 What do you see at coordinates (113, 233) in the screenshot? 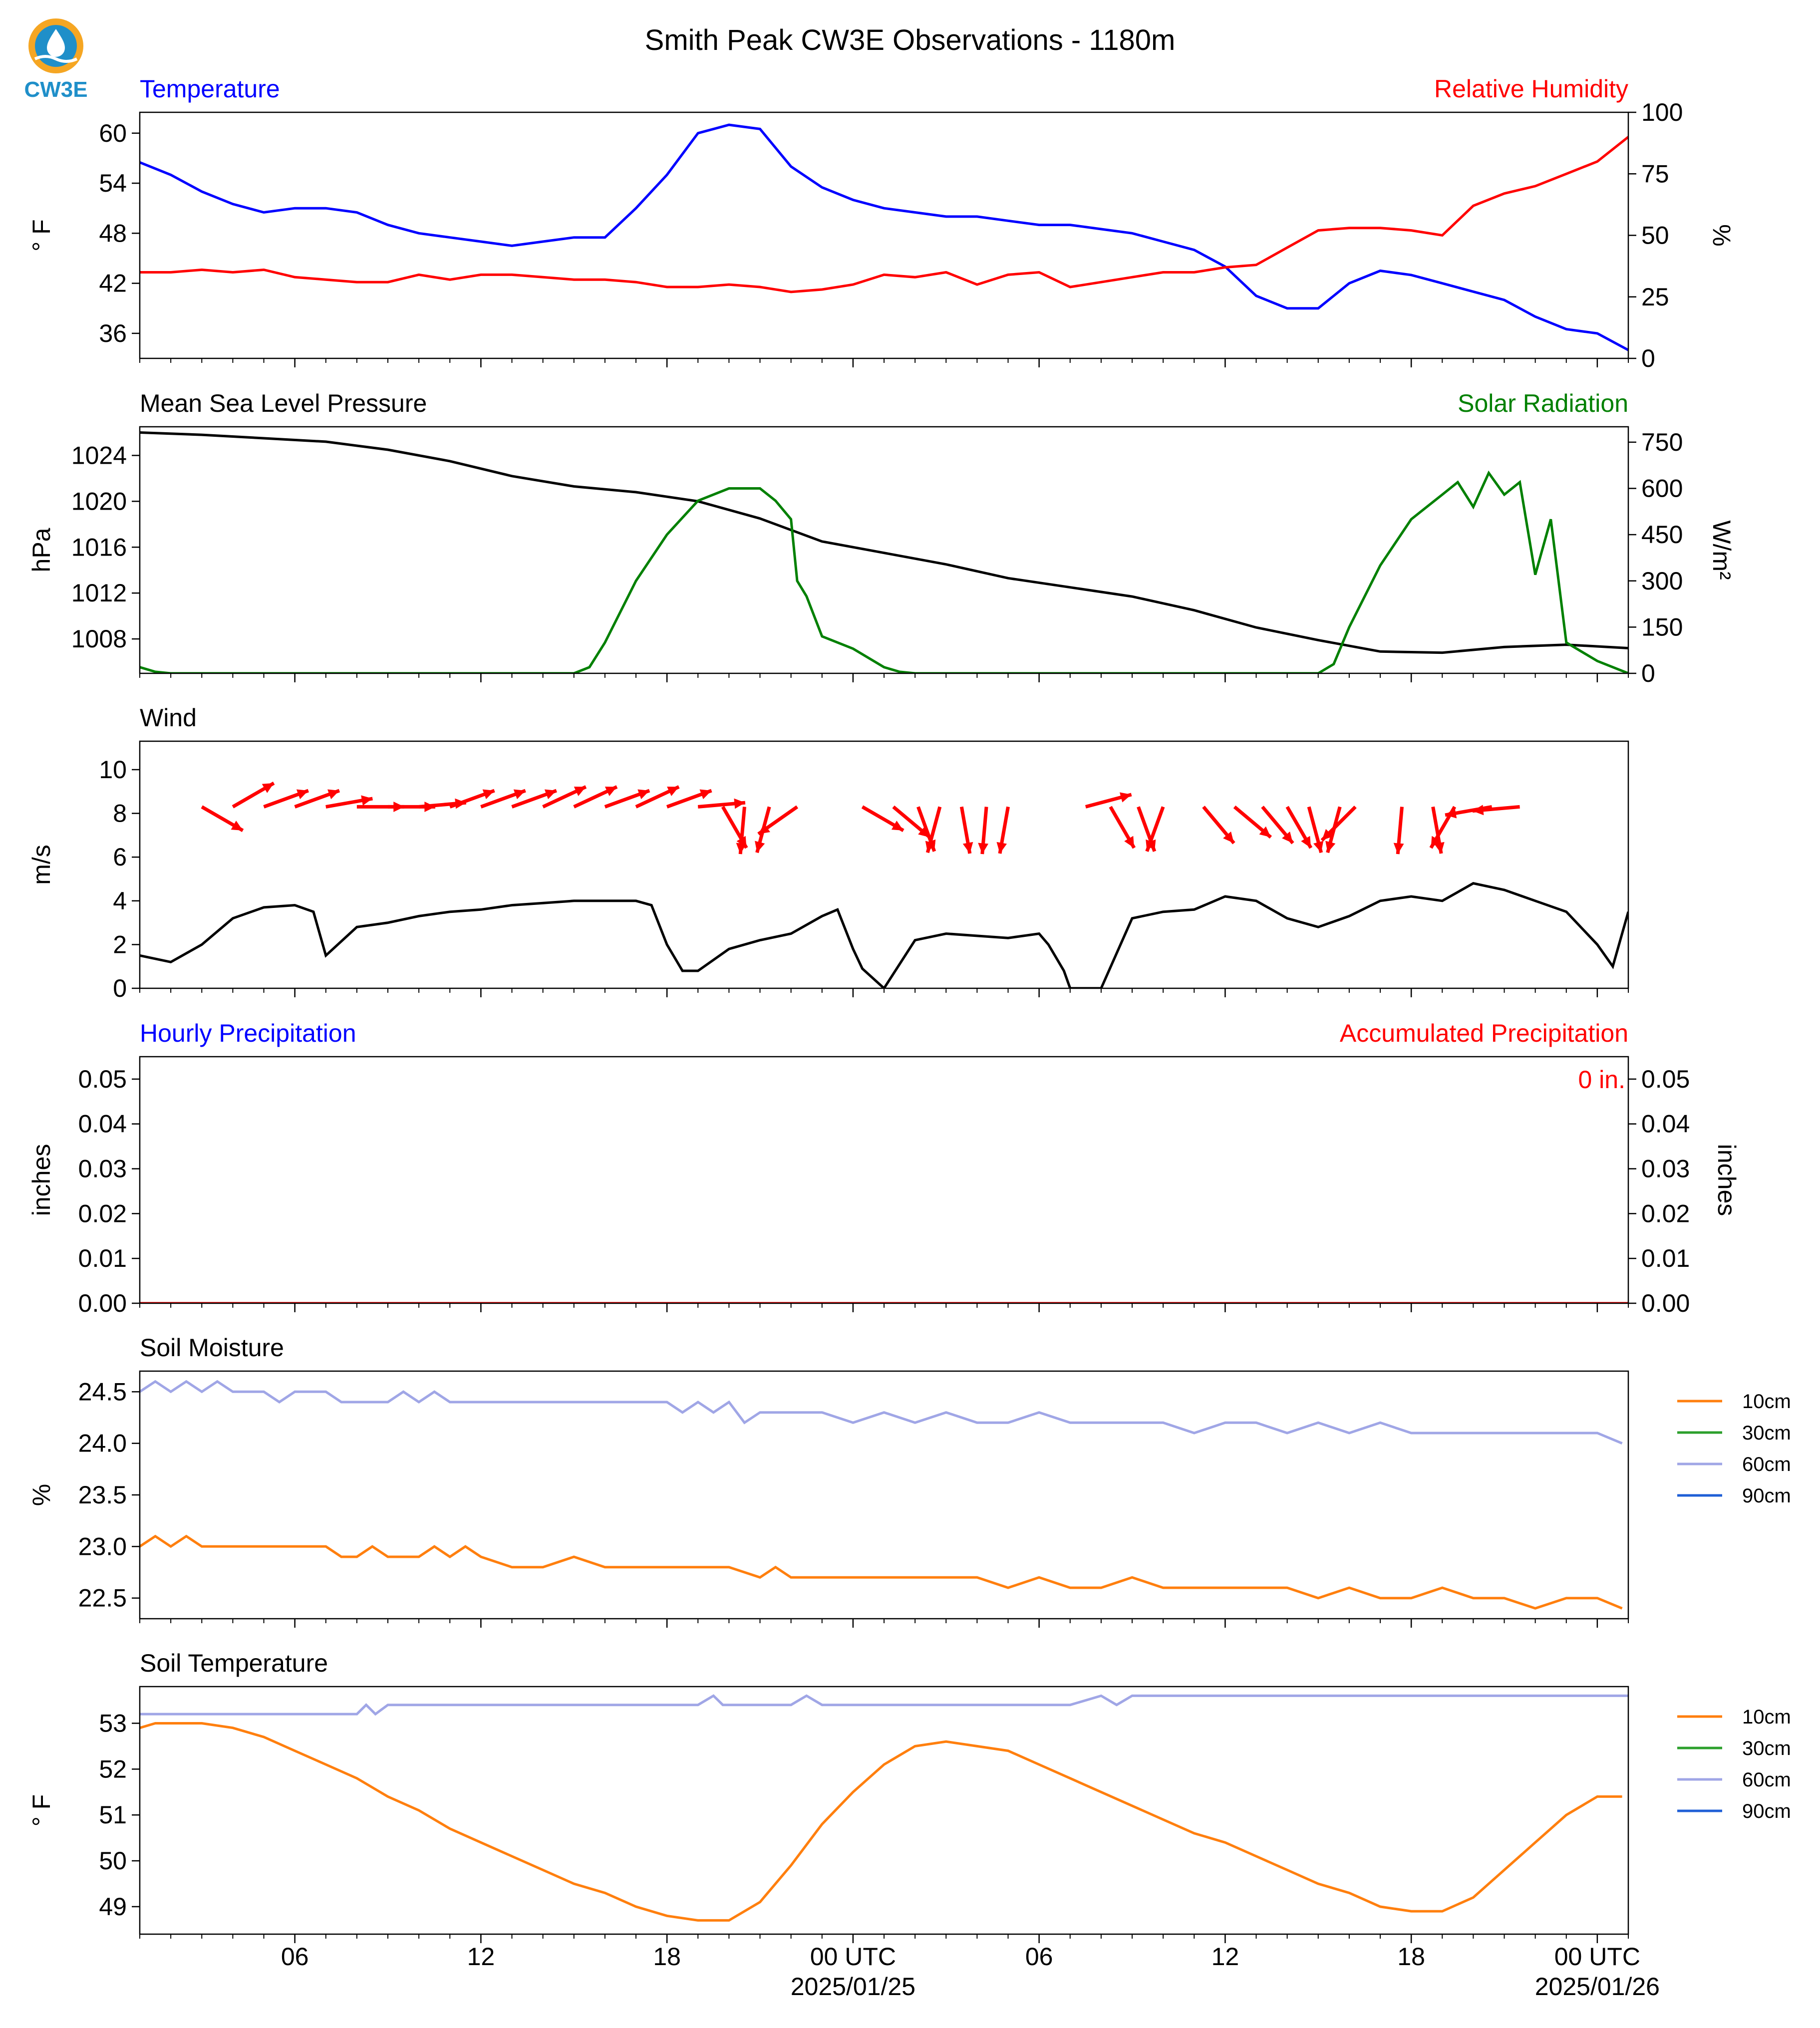
I see `y-tick-label-left: 48` at bounding box center [113, 233].